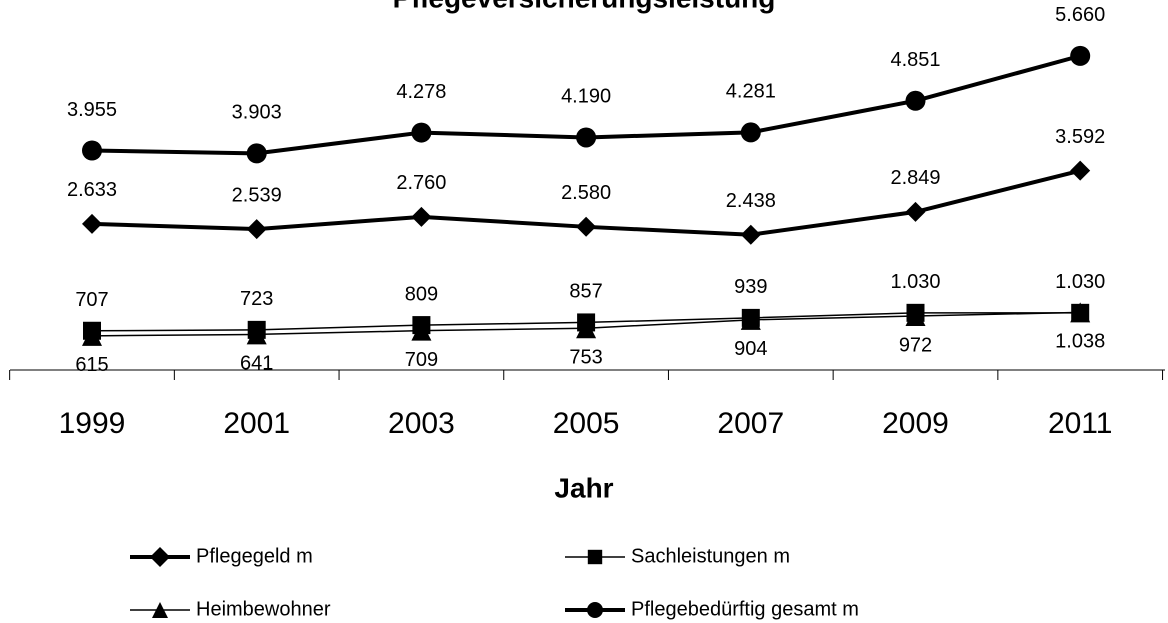 The width and height of the screenshot is (1168, 623). Describe the element at coordinates (254, 556) in the screenshot. I see `legend-label: Pflegegeld m` at that location.